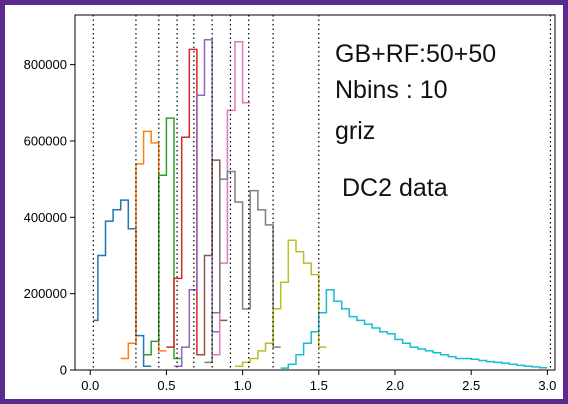  What do you see at coordinates (395, 385) in the screenshot?
I see `x-tick-label: 2.0` at bounding box center [395, 385].